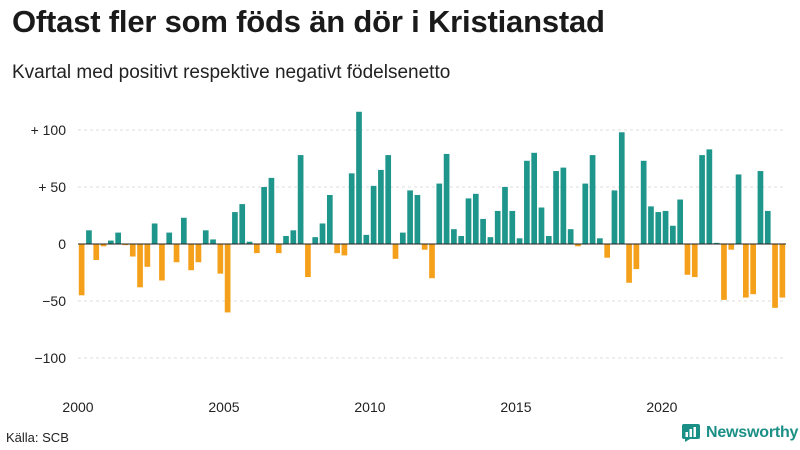  I want to click on x-tick-label: 2000, so click(77, 407).